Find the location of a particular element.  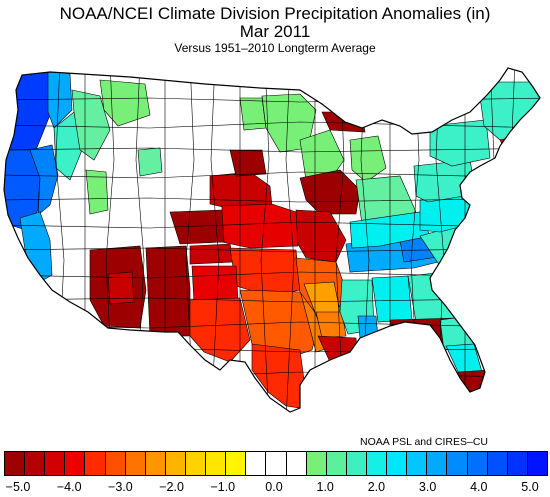

region-oregon-east is located at coordinates (68, 146).